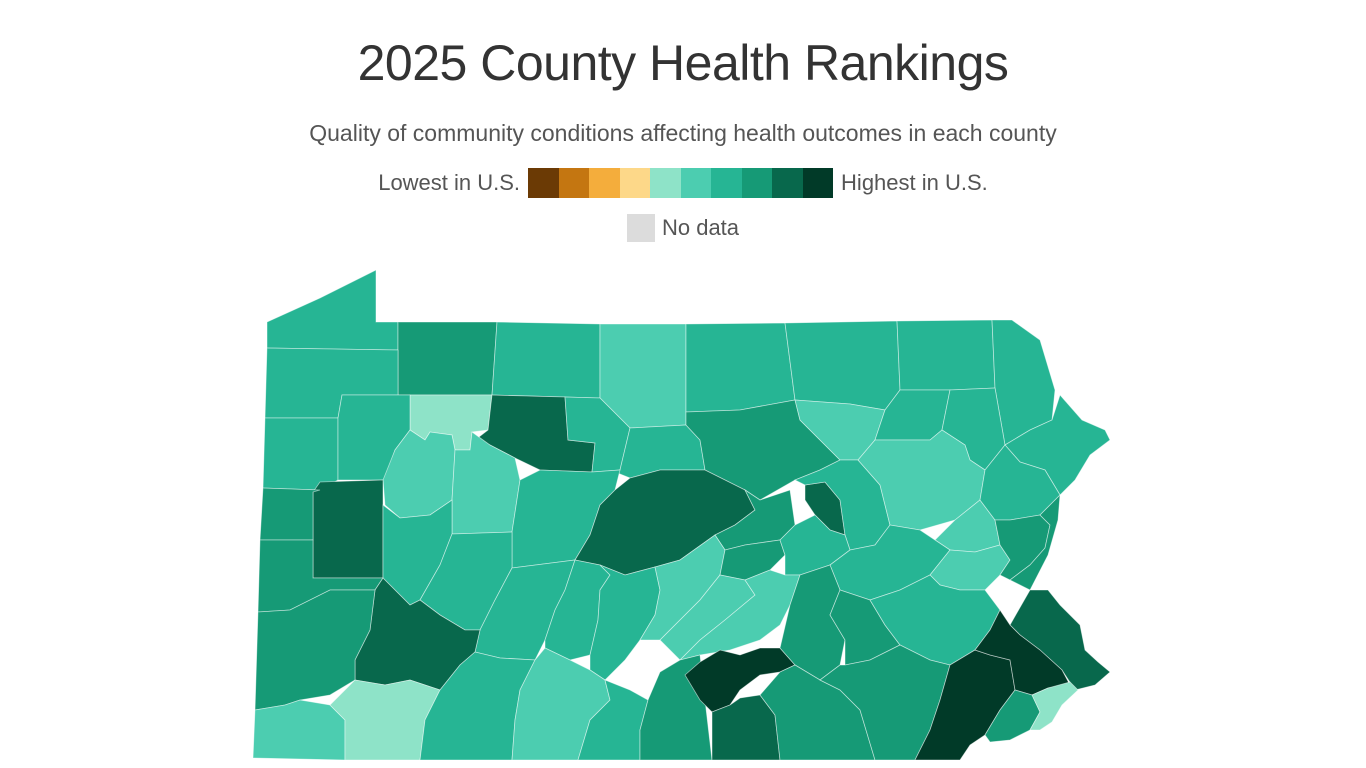  Describe the element at coordinates (1035, 542) in the screenshot. I see `county-northampton` at that location.